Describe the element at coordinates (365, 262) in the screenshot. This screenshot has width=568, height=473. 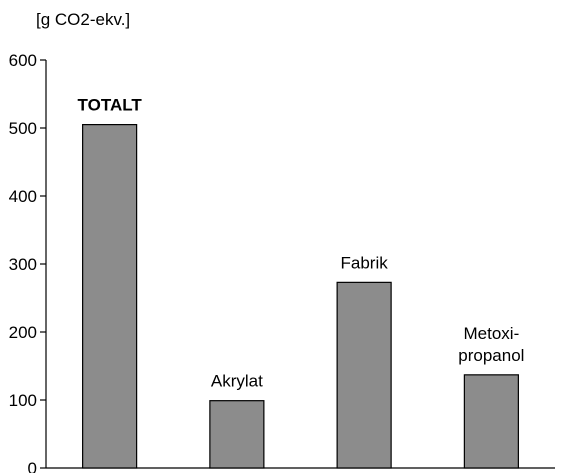
I see `bar-label-fabrik: Fabrik` at that location.